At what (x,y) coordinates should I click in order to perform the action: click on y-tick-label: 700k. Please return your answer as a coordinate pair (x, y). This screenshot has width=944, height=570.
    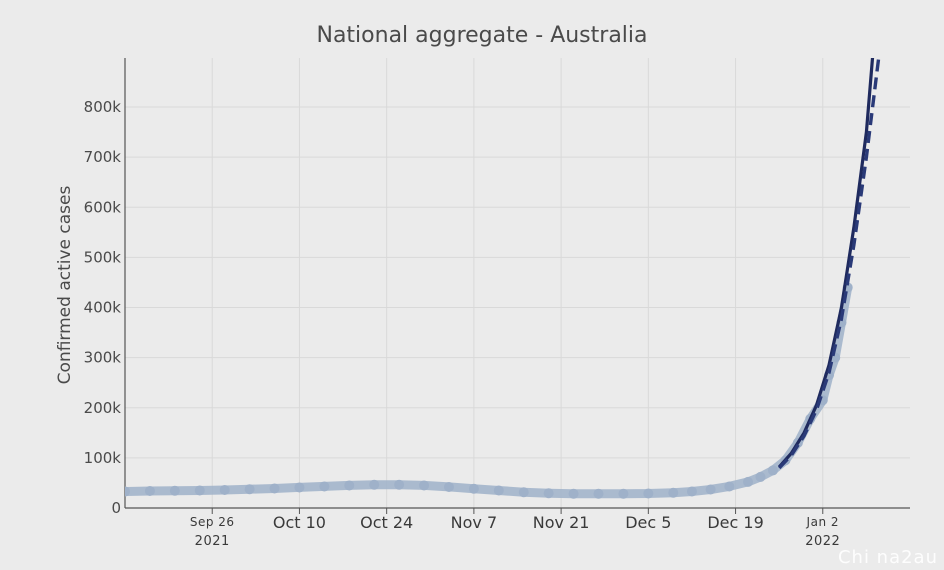
    Looking at the image, I should click on (103, 157).